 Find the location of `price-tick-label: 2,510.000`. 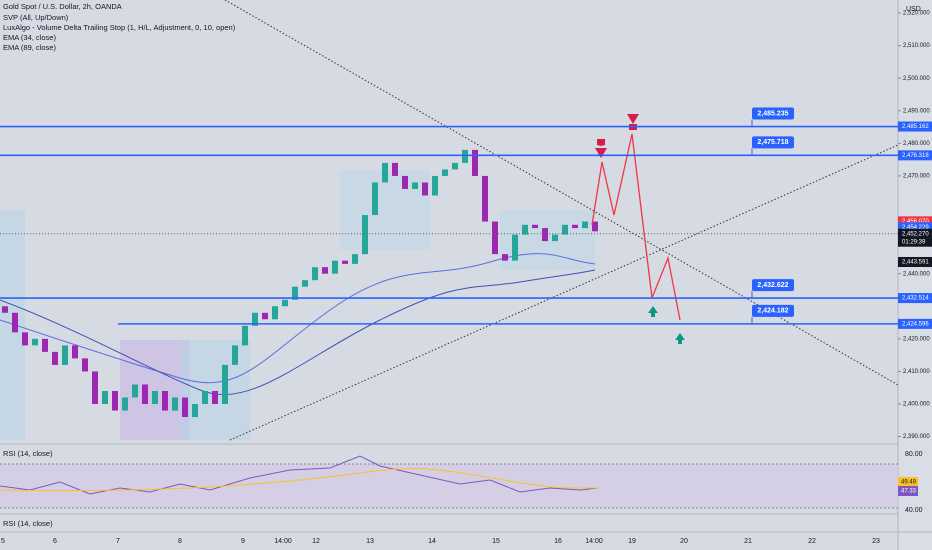

price-tick-label: 2,510.000 is located at coordinates (916, 46).